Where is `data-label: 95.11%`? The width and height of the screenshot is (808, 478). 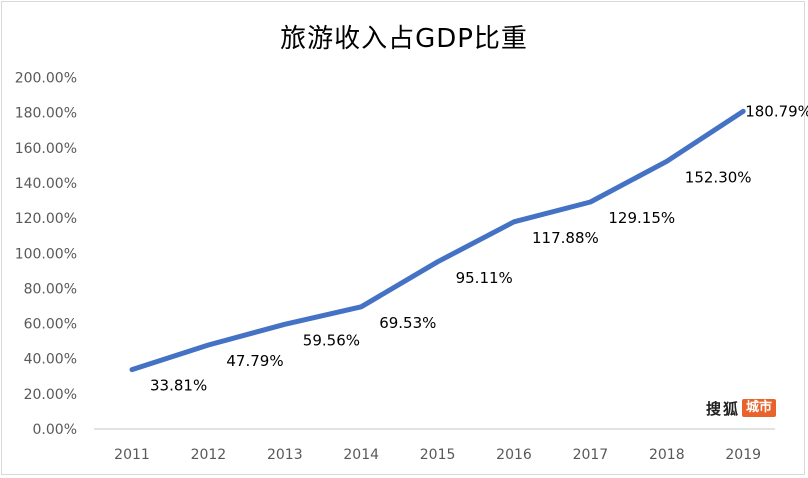
data-label: 95.11% is located at coordinates (484, 278).